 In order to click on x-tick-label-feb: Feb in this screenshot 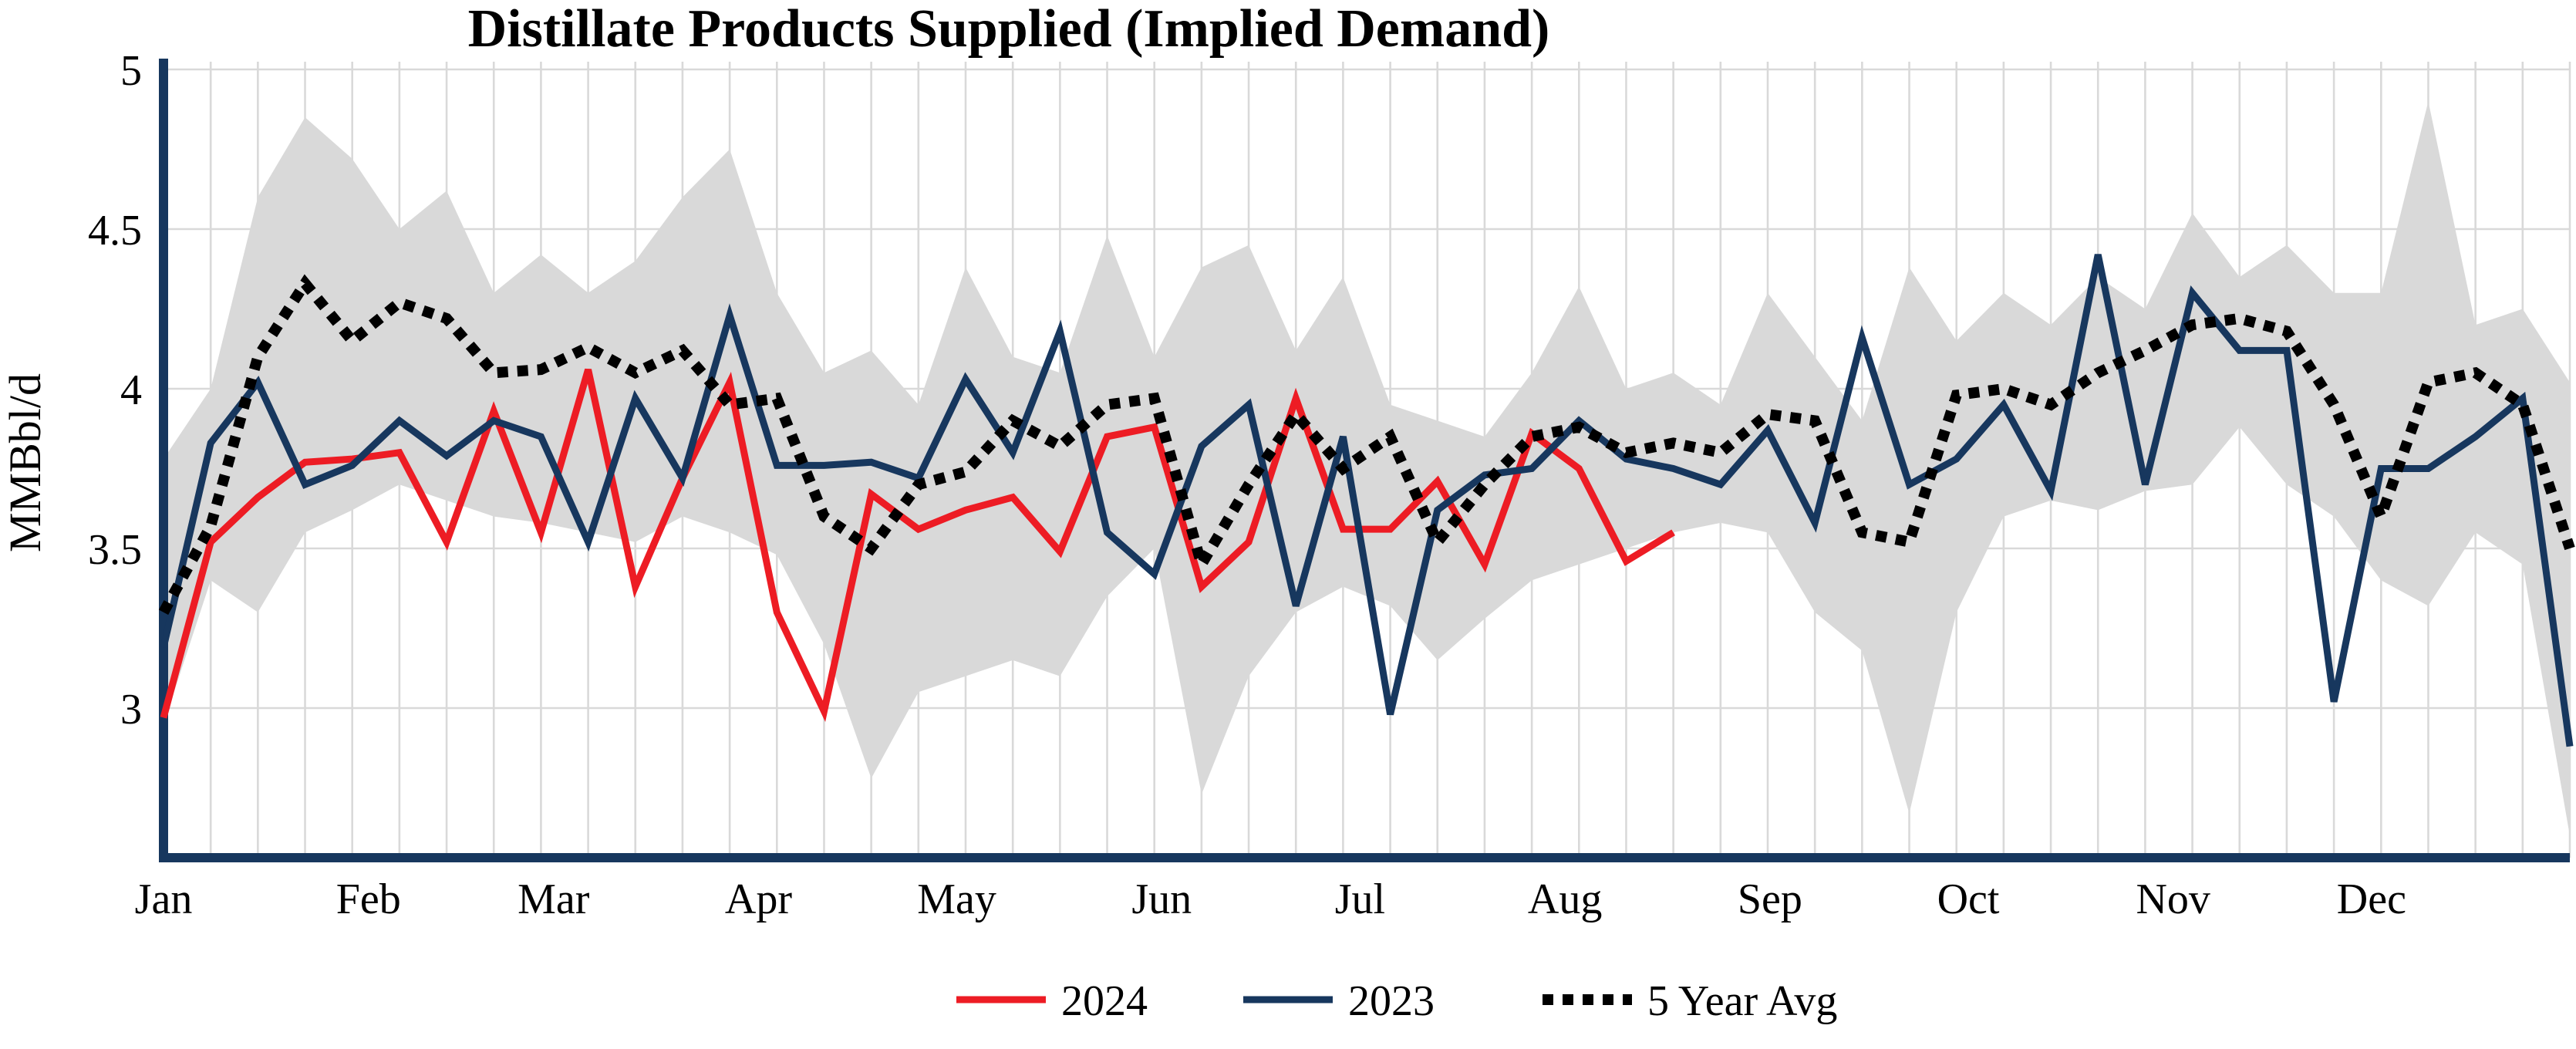, I will do `click(368, 899)`.